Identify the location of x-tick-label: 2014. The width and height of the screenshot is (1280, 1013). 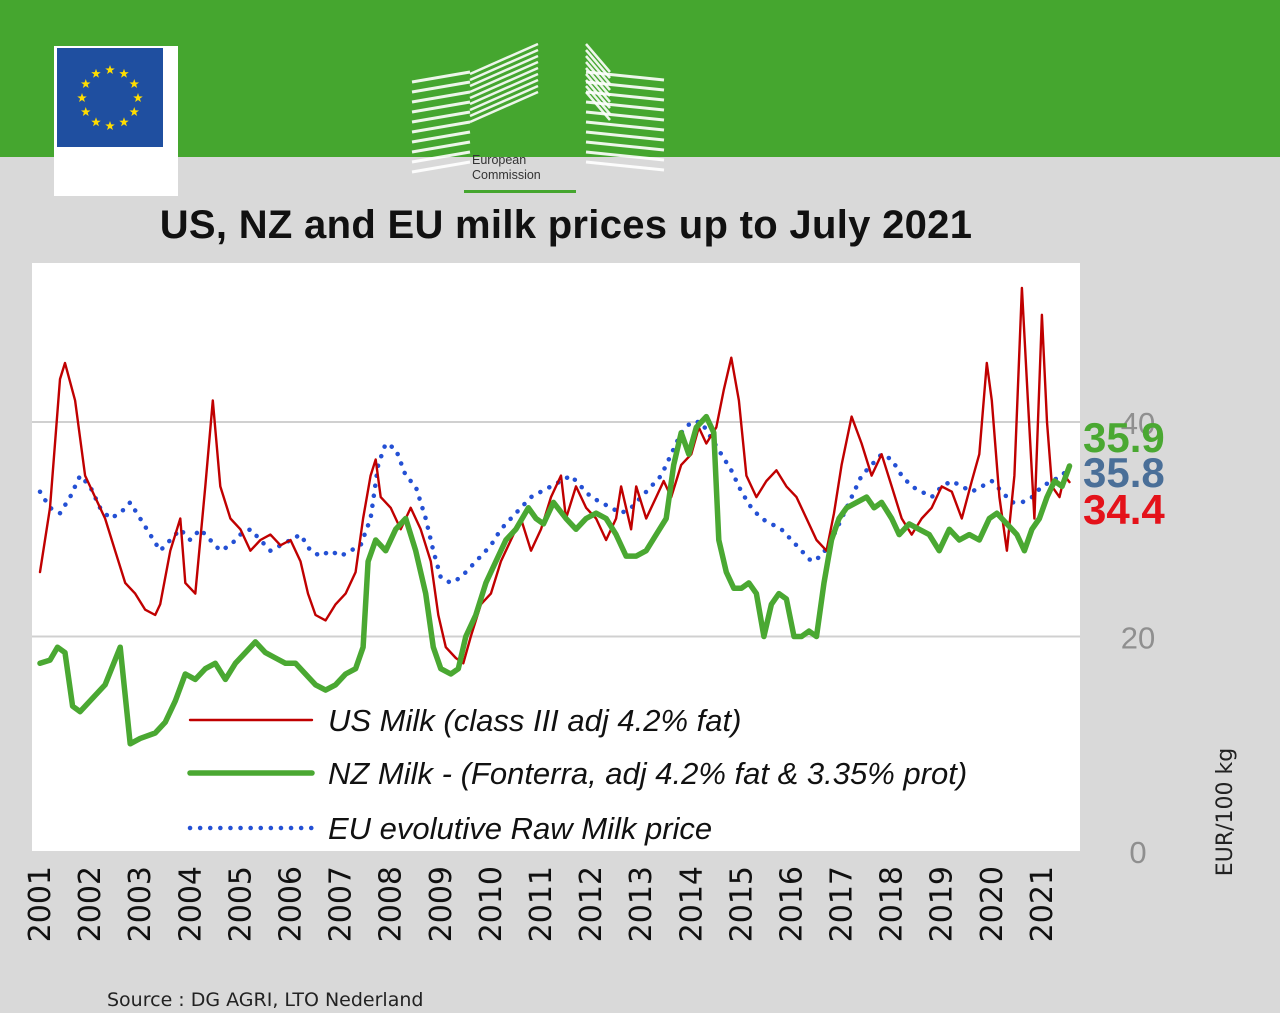
(691, 904).